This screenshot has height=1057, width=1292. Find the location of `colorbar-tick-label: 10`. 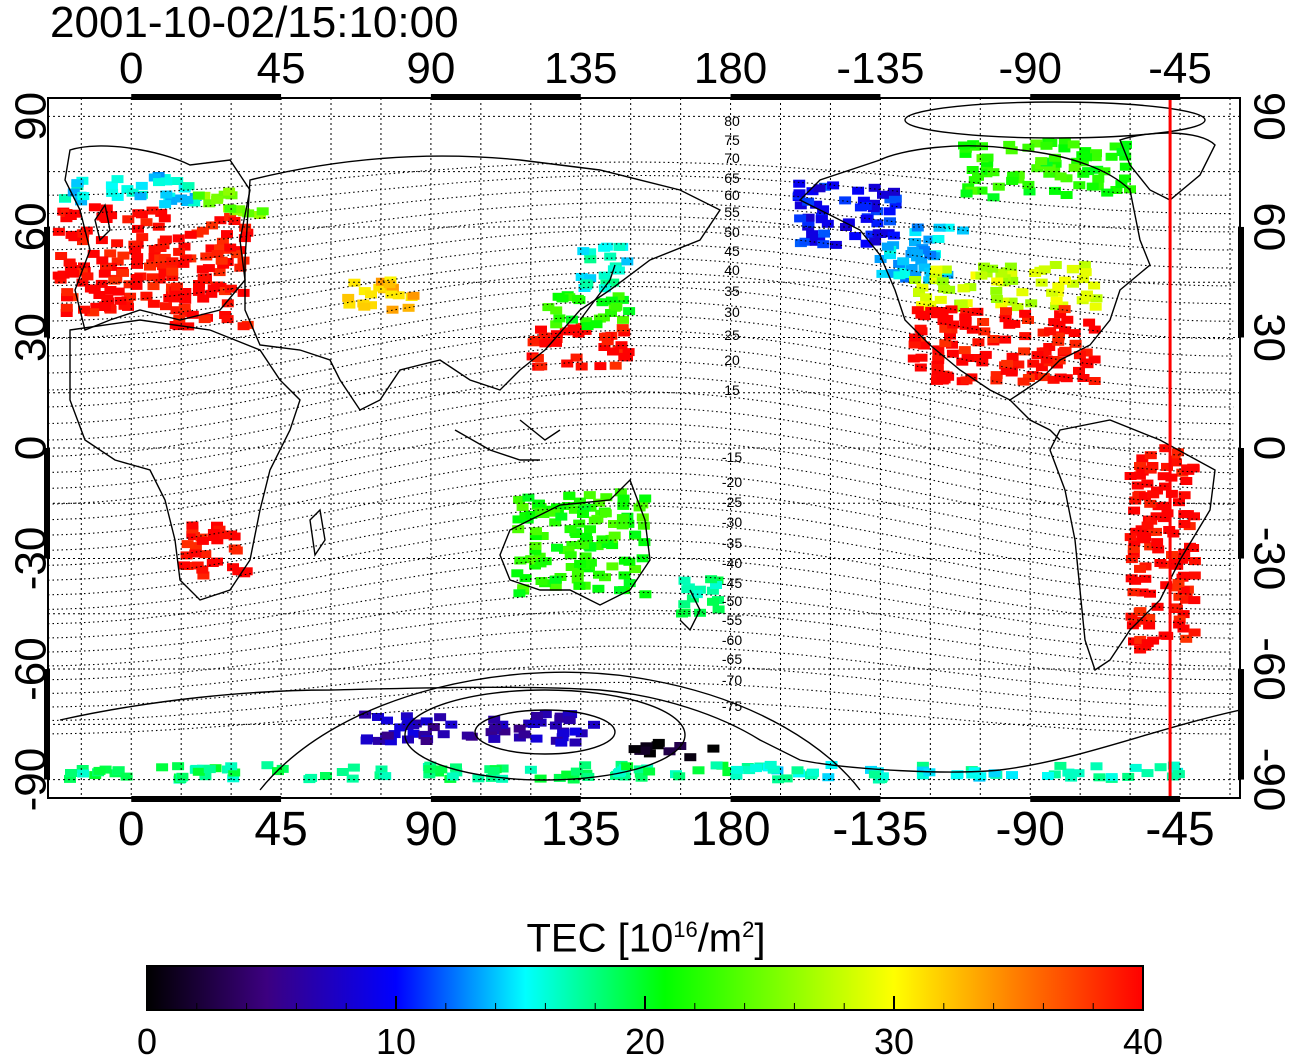

colorbar-tick-label: 10 is located at coordinates (396, 1039).